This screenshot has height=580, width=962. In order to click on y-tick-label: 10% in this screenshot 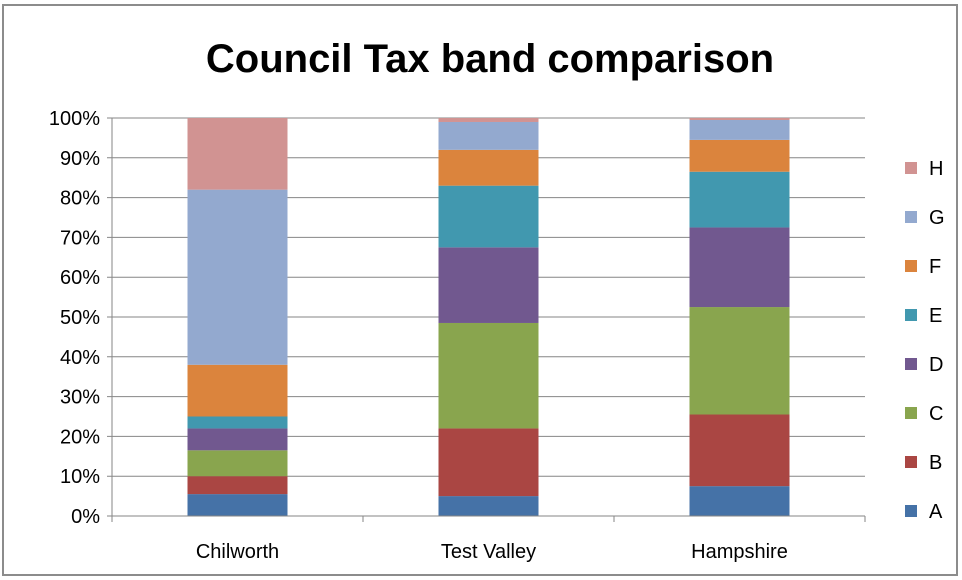, I will do `click(80, 477)`.